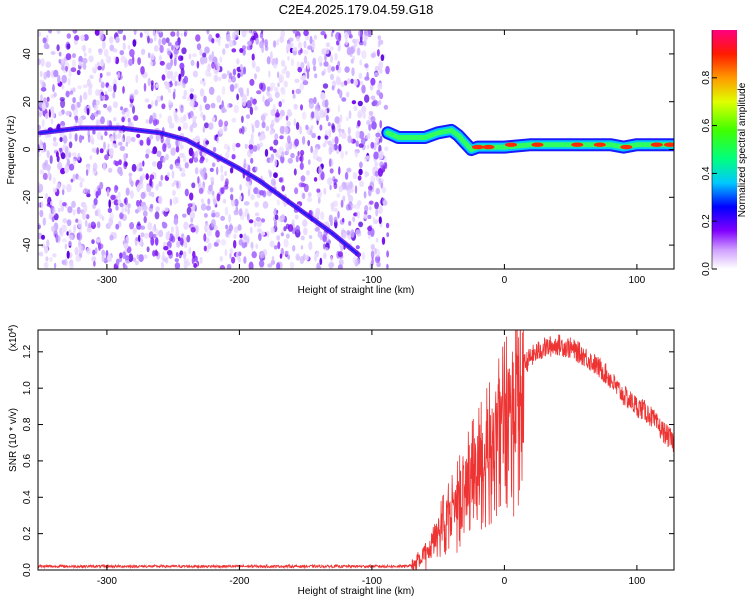 Image resolution: width=750 pixels, height=600 pixels. I want to click on spectrogram-y-label: Frequency (Hz), so click(11, 150).